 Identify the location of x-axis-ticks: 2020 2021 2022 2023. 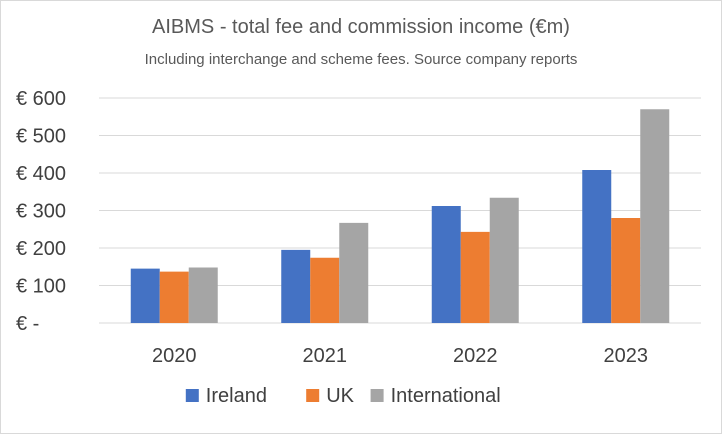
(400, 356).